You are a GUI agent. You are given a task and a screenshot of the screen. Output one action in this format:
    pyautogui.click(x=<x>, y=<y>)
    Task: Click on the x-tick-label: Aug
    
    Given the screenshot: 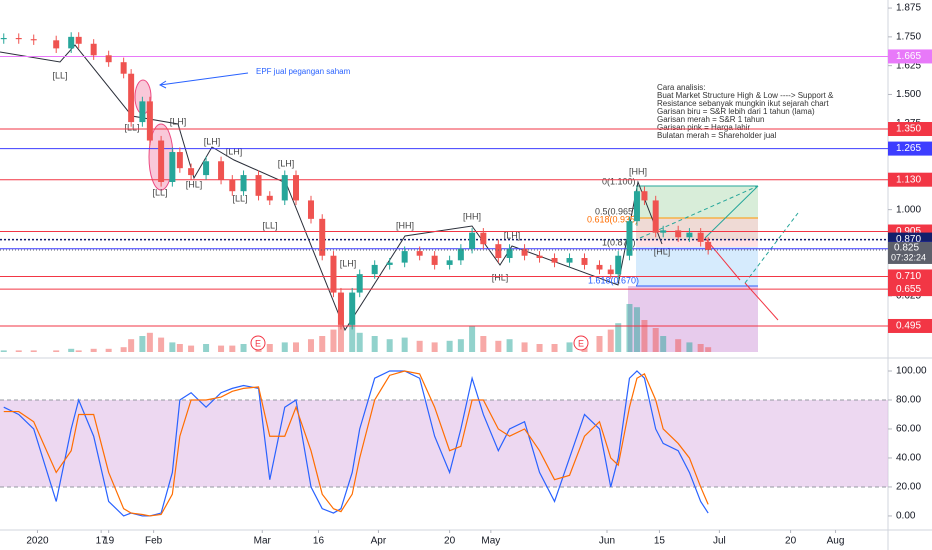 What is the action you would take?
    pyautogui.click(x=836, y=541)
    